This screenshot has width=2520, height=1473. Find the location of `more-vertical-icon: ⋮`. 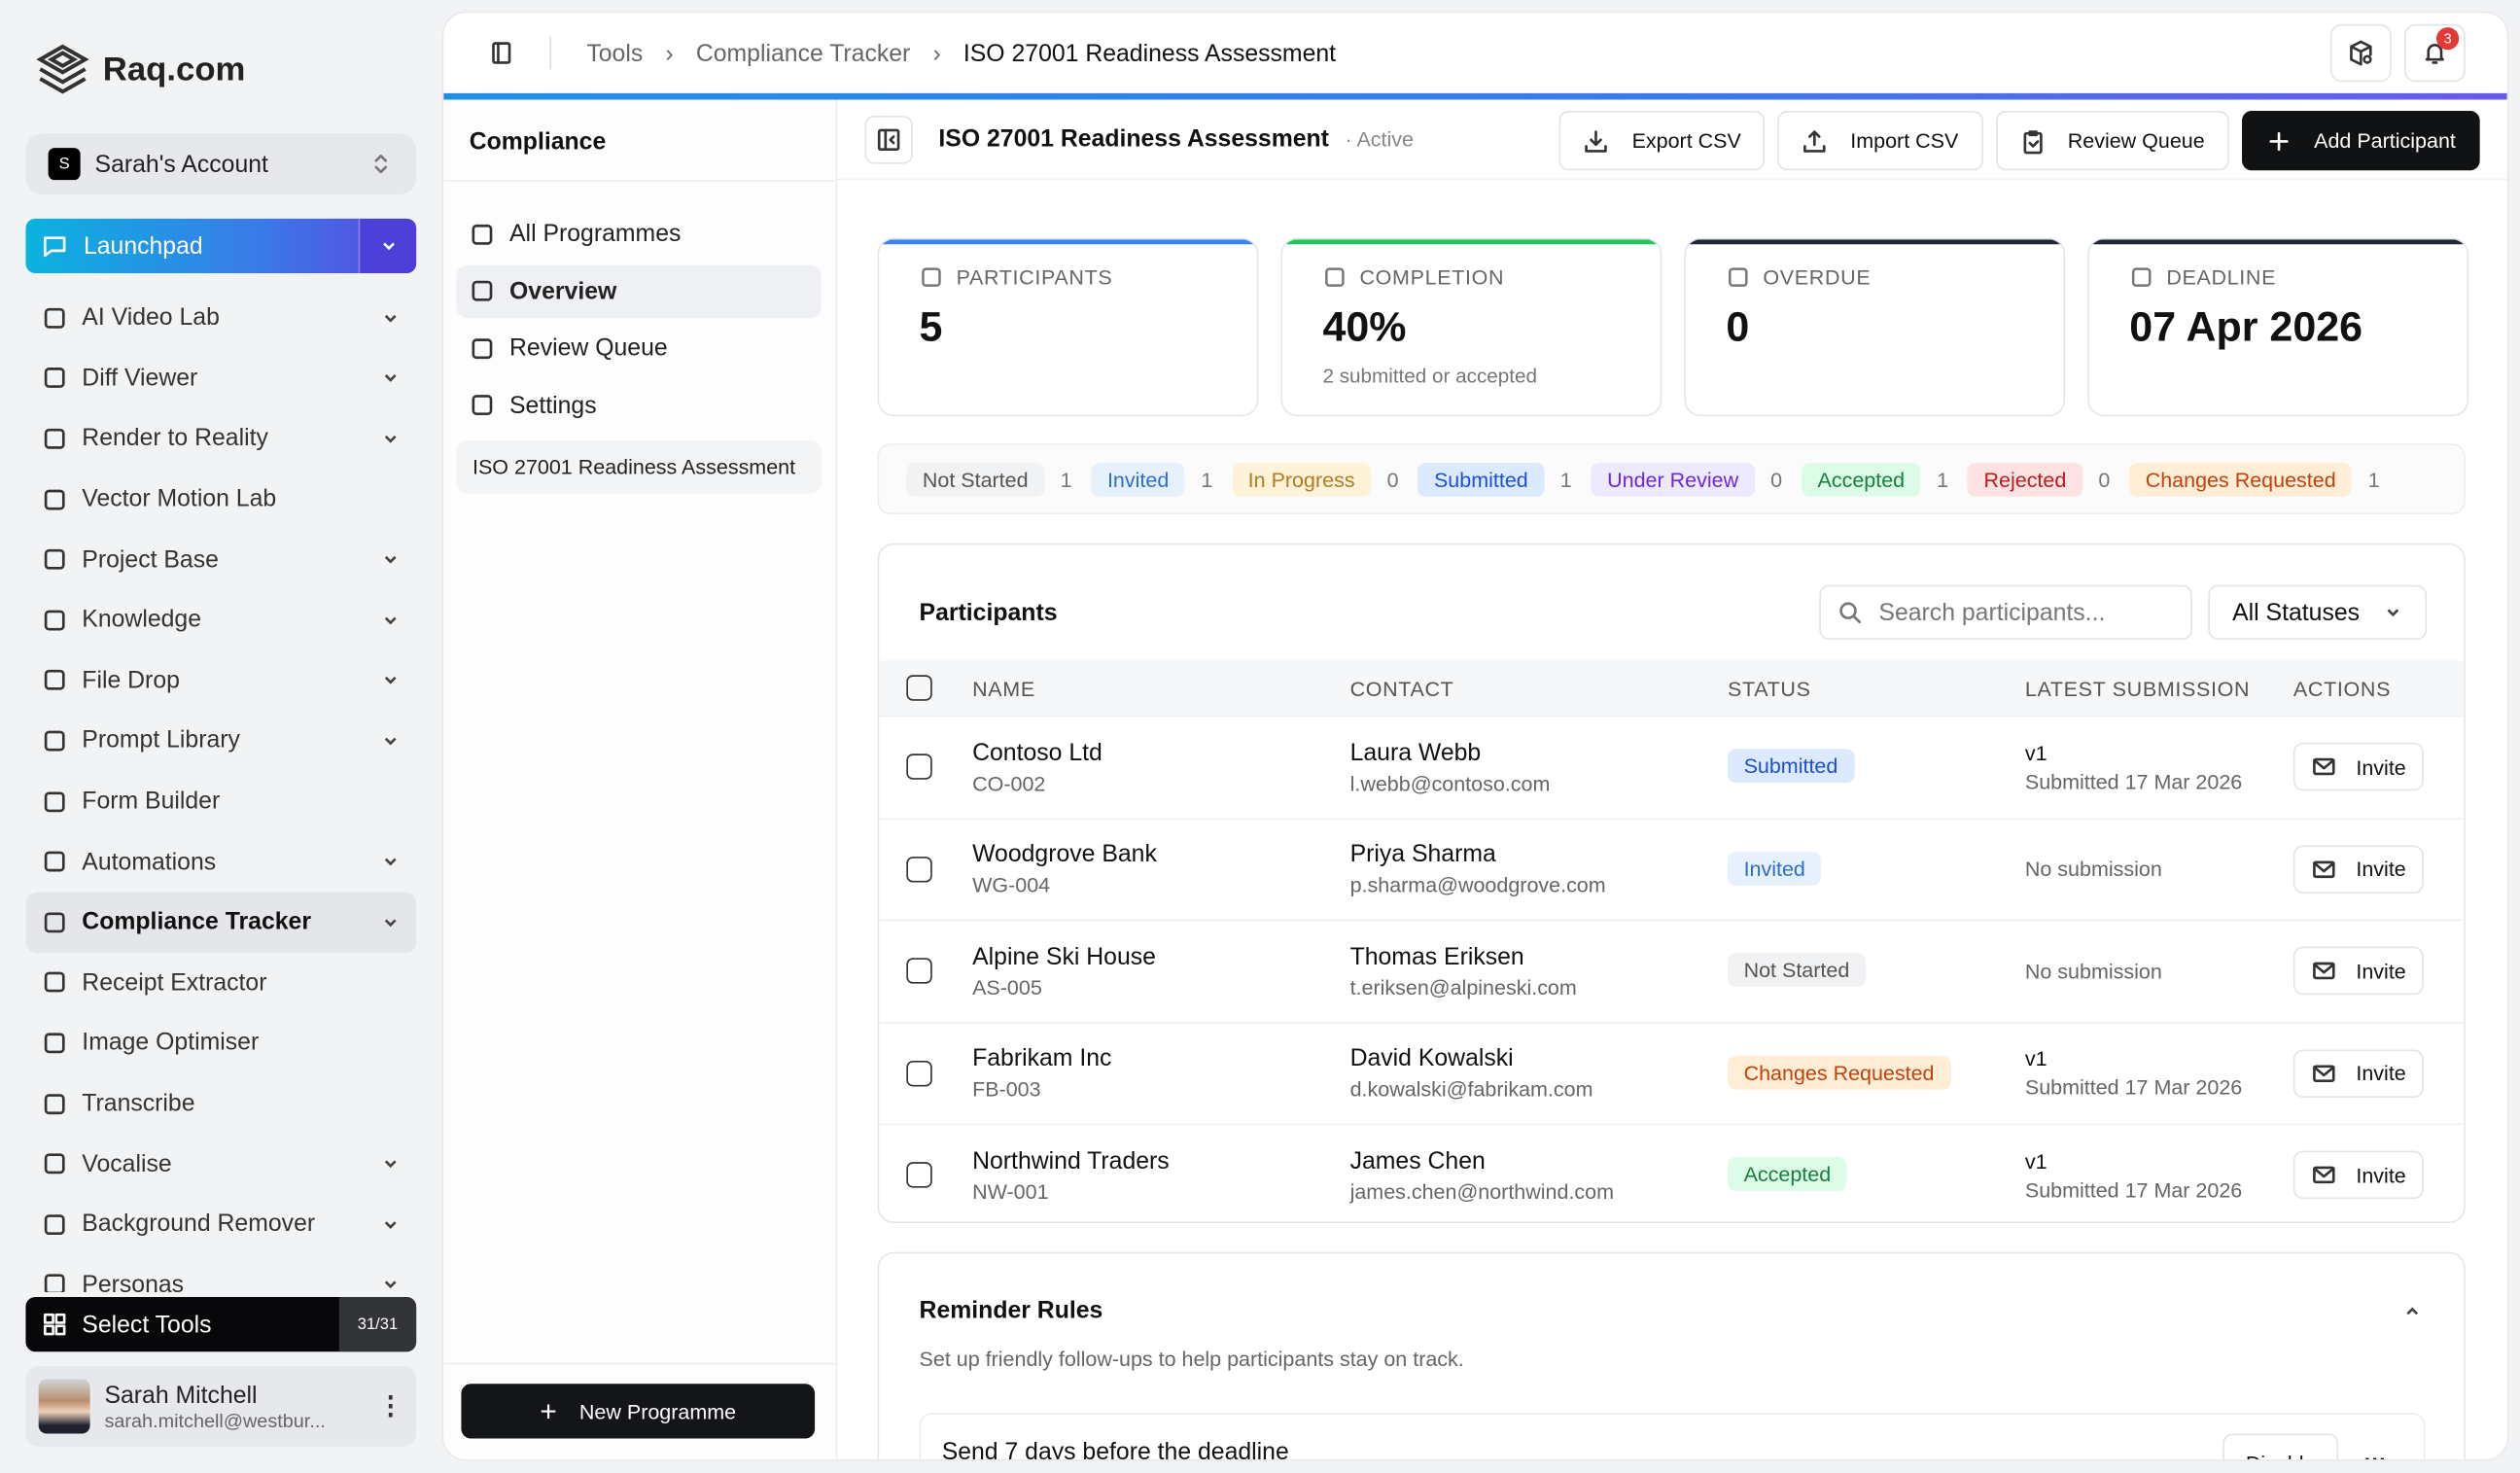

more-vertical-icon: ⋮ is located at coordinates (390, 1407).